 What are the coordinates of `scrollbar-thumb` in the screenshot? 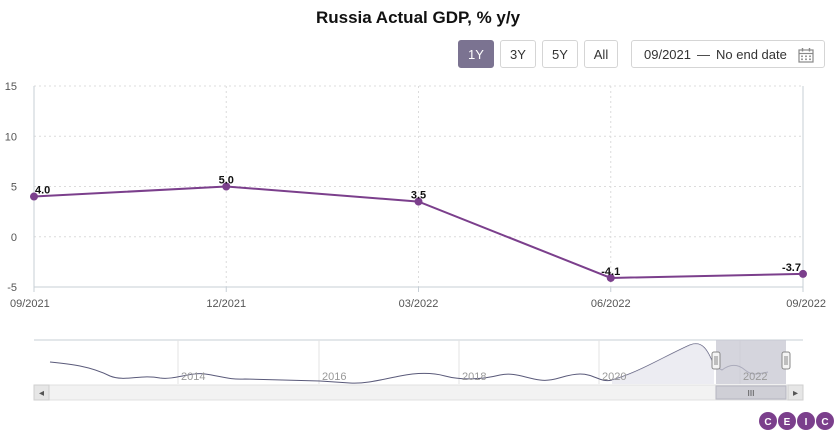 It's located at (751, 392).